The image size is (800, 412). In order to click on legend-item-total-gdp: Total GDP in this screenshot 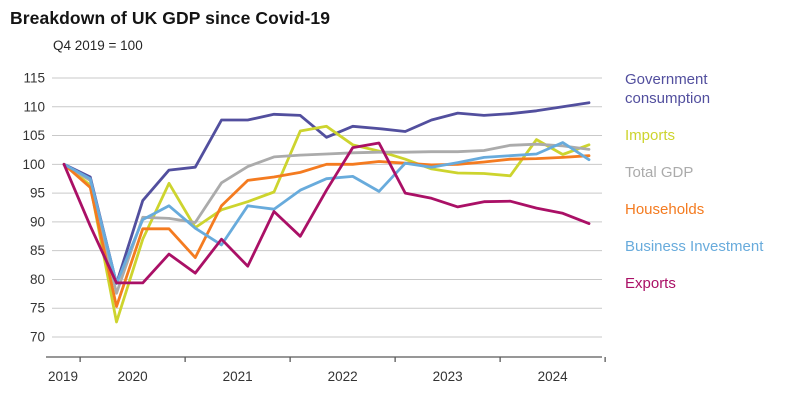, I will do `click(659, 172)`.